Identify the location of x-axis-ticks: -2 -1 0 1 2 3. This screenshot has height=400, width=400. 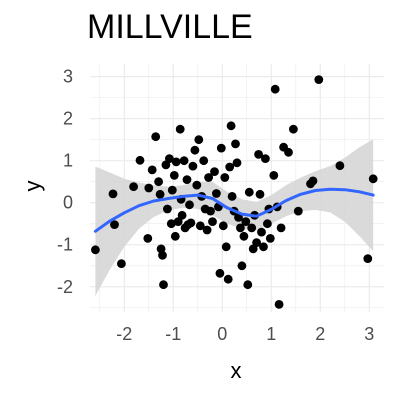
(245, 334).